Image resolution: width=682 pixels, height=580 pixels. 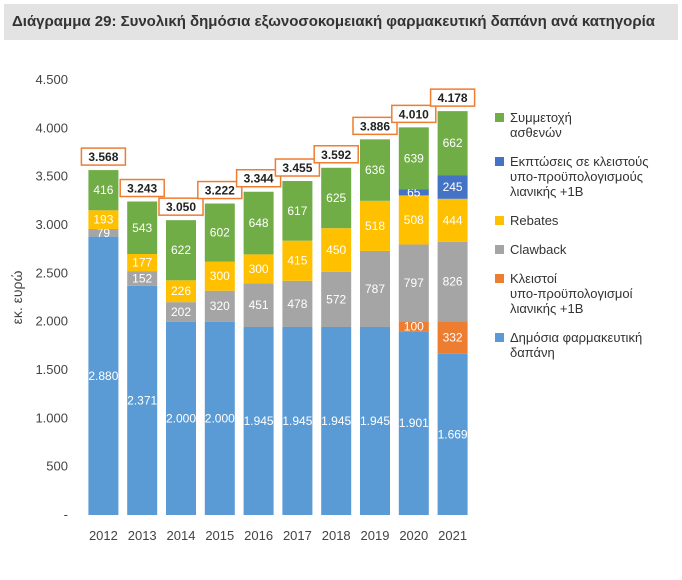 I want to click on total-label: 4.010, so click(x=414, y=114).